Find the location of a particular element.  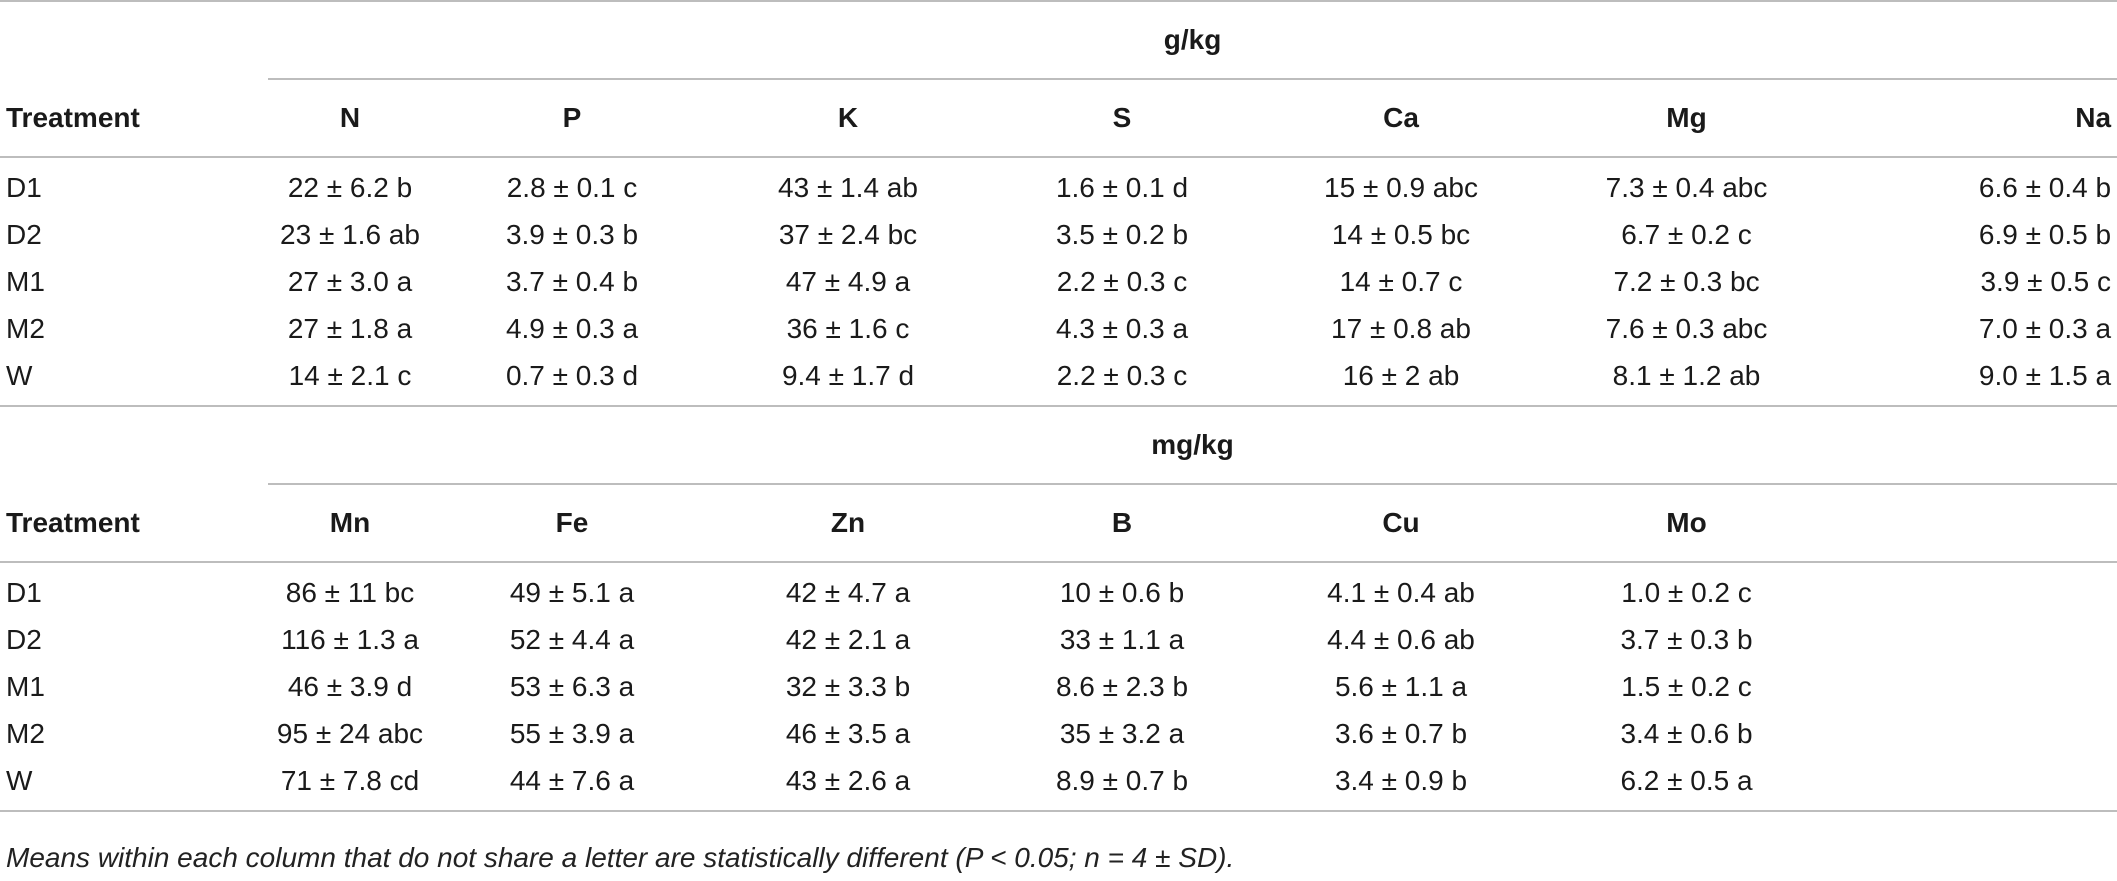

value-cell: 3.7 ± 0.4 b is located at coordinates (572, 281).